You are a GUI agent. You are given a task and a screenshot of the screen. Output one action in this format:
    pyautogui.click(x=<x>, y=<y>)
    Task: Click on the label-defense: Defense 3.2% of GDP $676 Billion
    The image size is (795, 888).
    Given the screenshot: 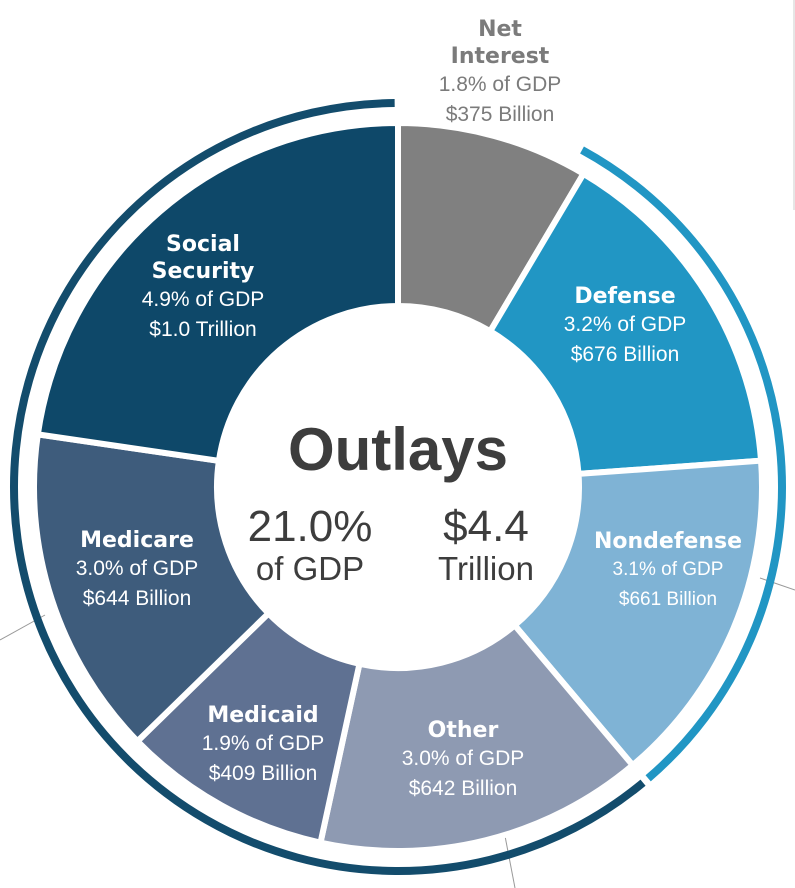 What is the action you would take?
    pyautogui.click(x=625, y=325)
    